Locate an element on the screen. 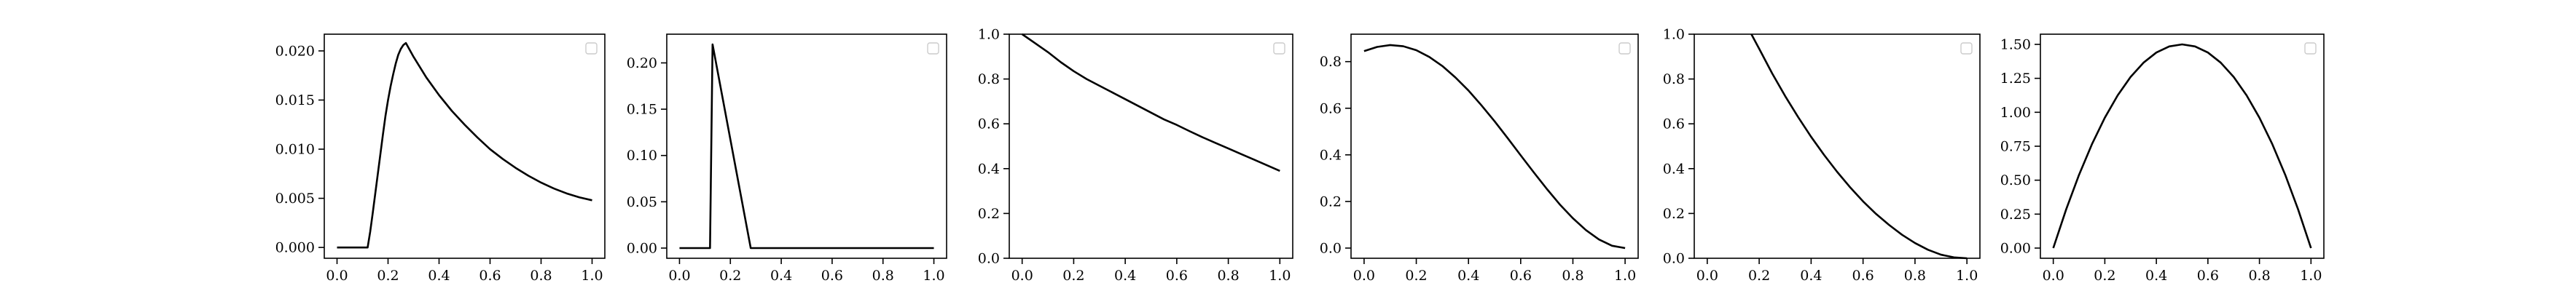 The width and height of the screenshot is (2576, 291). y-tick-label: 0.10 is located at coordinates (642, 156).